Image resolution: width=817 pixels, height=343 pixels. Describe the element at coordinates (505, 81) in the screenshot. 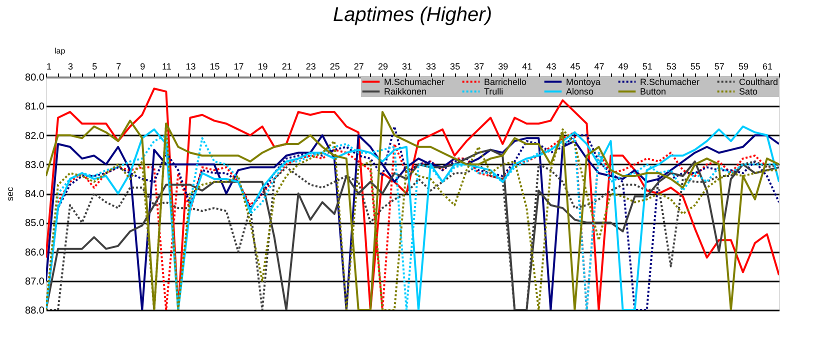

I see `legend-label: Barrichello` at that location.